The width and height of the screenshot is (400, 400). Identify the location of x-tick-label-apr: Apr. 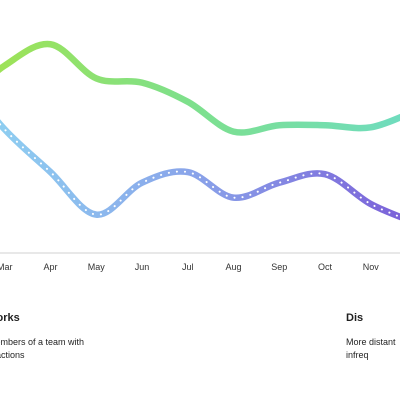
(50, 267).